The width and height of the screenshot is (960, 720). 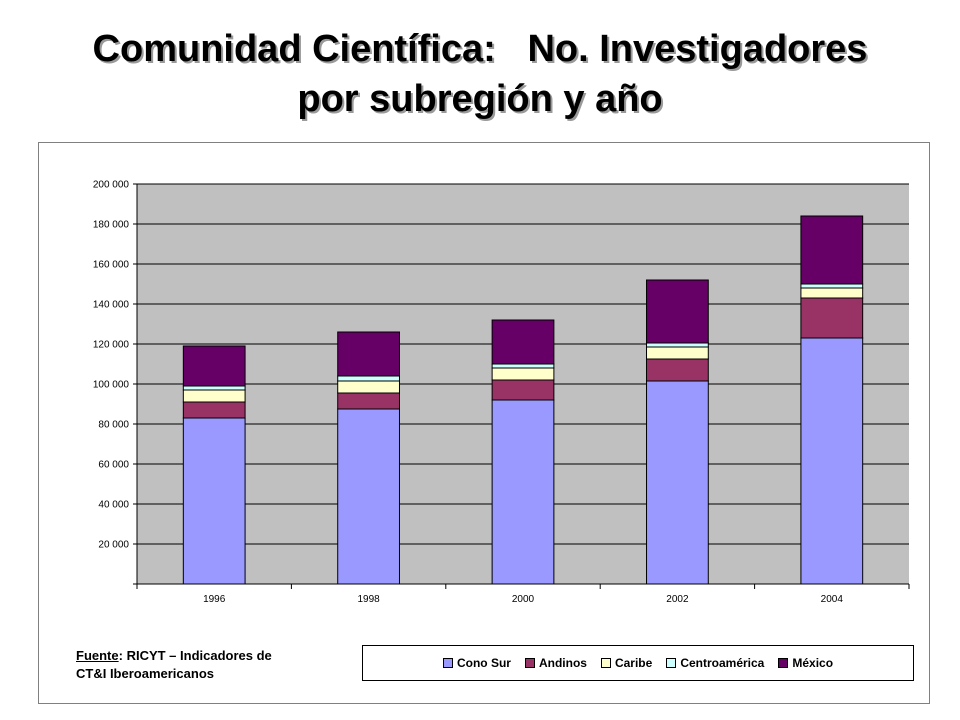 What do you see at coordinates (368, 599) in the screenshot?
I see `x-tick-label: 1998` at bounding box center [368, 599].